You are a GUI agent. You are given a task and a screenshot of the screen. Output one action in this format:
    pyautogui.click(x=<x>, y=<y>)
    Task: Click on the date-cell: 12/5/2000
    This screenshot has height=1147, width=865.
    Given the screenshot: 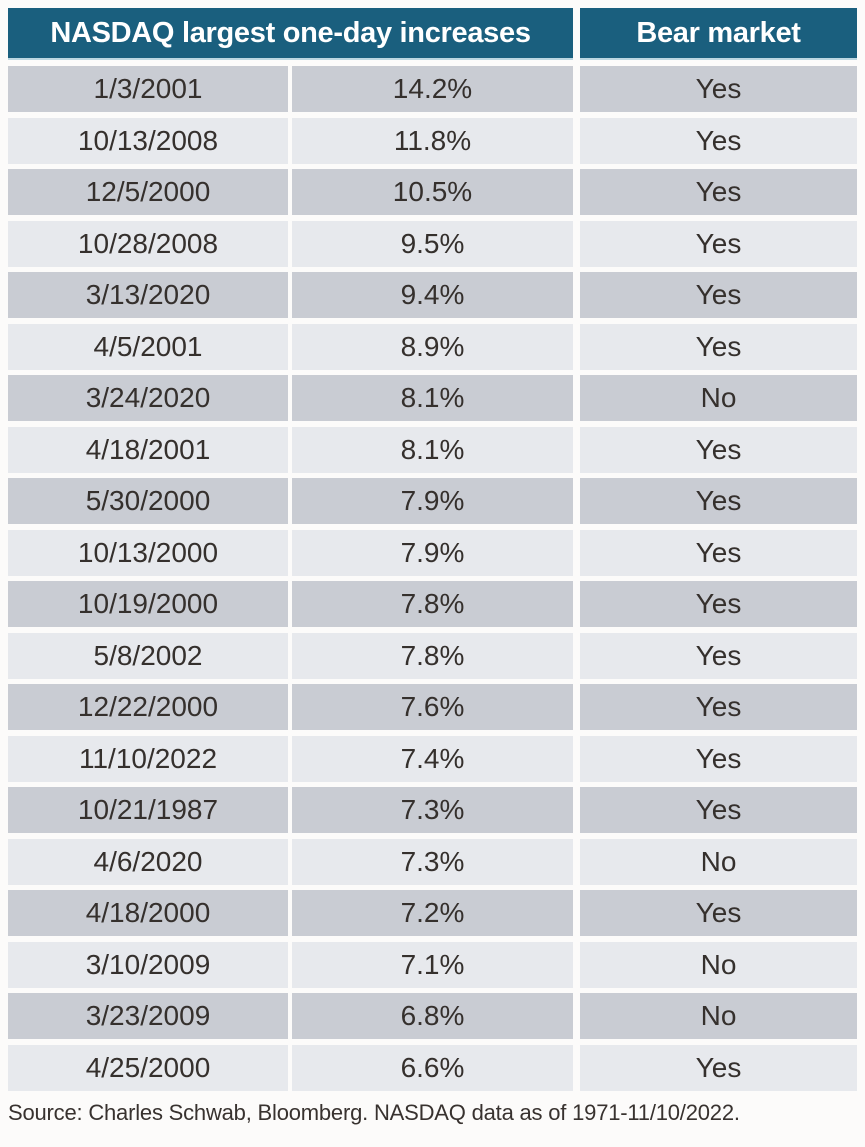 What is the action you would take?
    pyautogui.click(x=148, y=192)
    